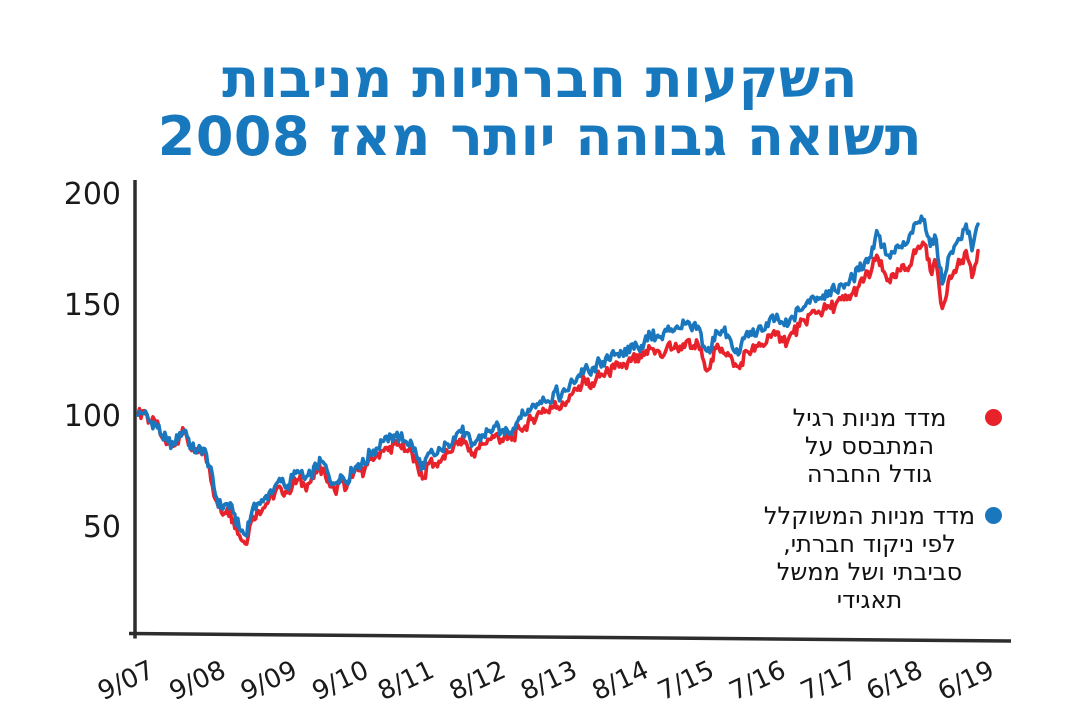 The width and height of the screenshot is (1080, 727). Describe the element at coordinates (869, 572) in the screenshot. I see `legend-line: סביבתי ושל ממשל` at that location.